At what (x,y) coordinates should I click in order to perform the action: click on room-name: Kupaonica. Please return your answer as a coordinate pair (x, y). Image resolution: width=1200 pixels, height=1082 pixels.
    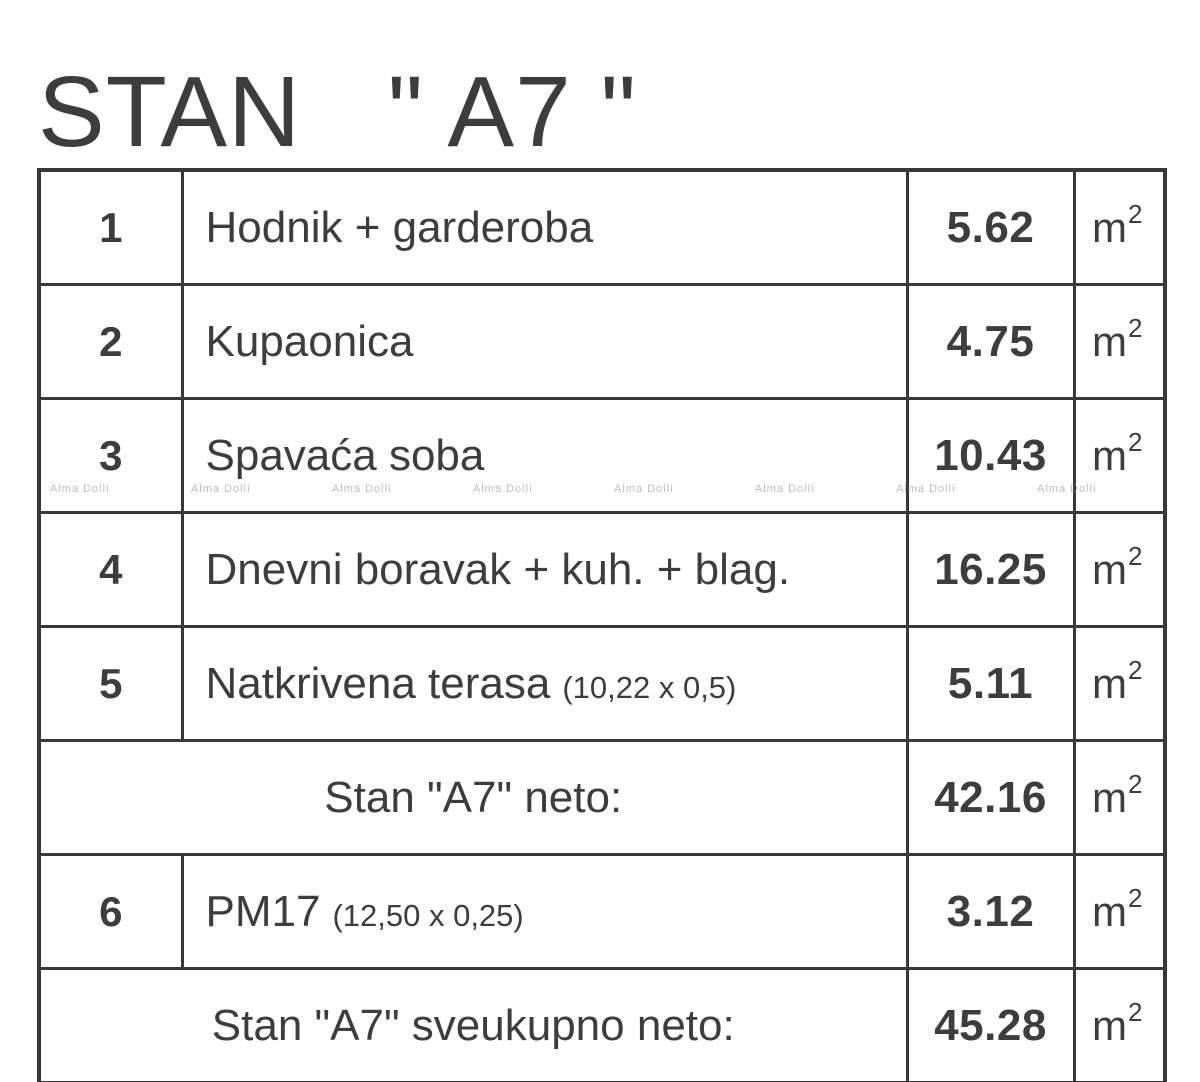
    Looking at the image, I should click on (309, 341).